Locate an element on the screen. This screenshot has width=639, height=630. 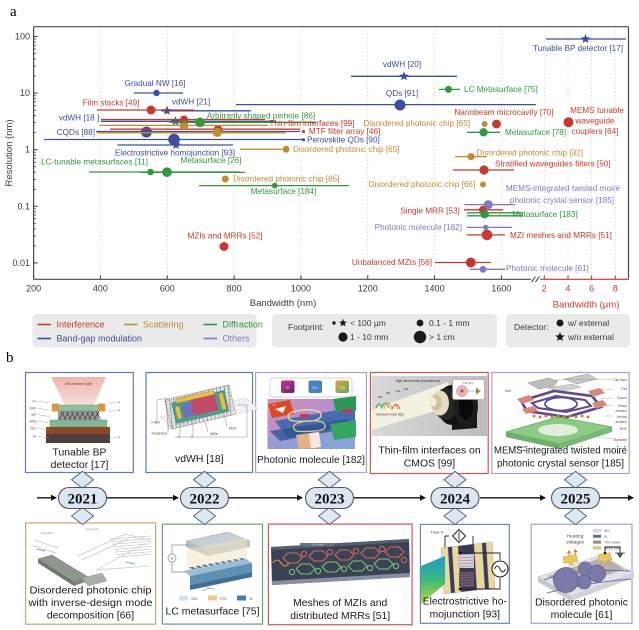
svg-text: Bandwidth (µm) is located at coordinates (586, 305).